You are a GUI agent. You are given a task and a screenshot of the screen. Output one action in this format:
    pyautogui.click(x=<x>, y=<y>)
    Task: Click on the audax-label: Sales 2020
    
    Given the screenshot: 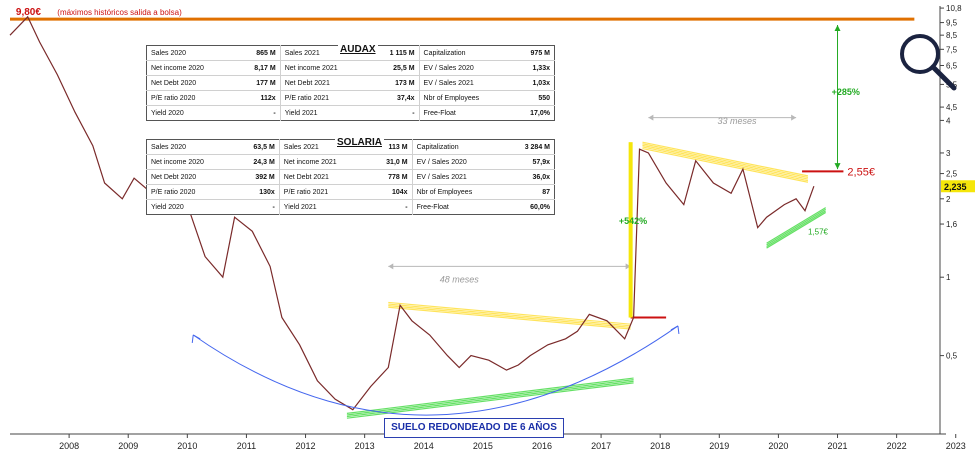 What is the action you would take?
    pyautogui.click(x=169, y=53)
    